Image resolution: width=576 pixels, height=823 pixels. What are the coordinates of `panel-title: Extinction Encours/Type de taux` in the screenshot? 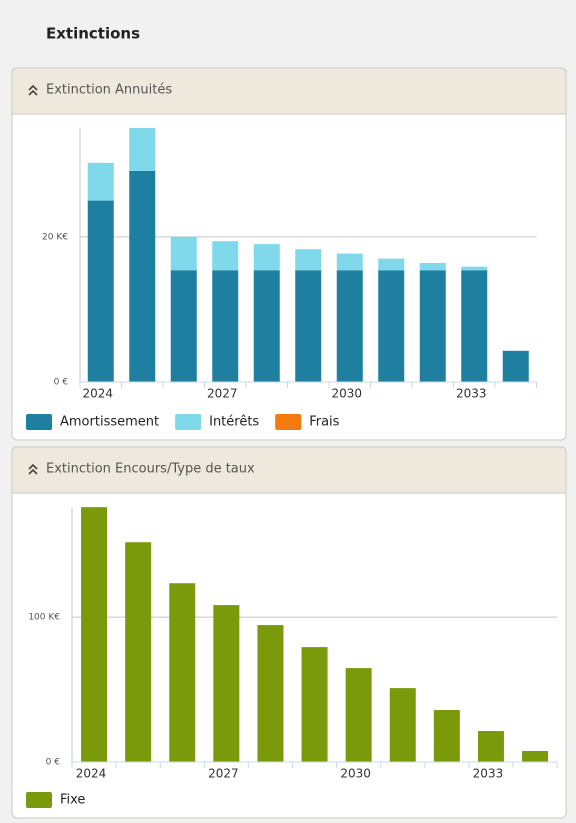 It's located at (150, 469).